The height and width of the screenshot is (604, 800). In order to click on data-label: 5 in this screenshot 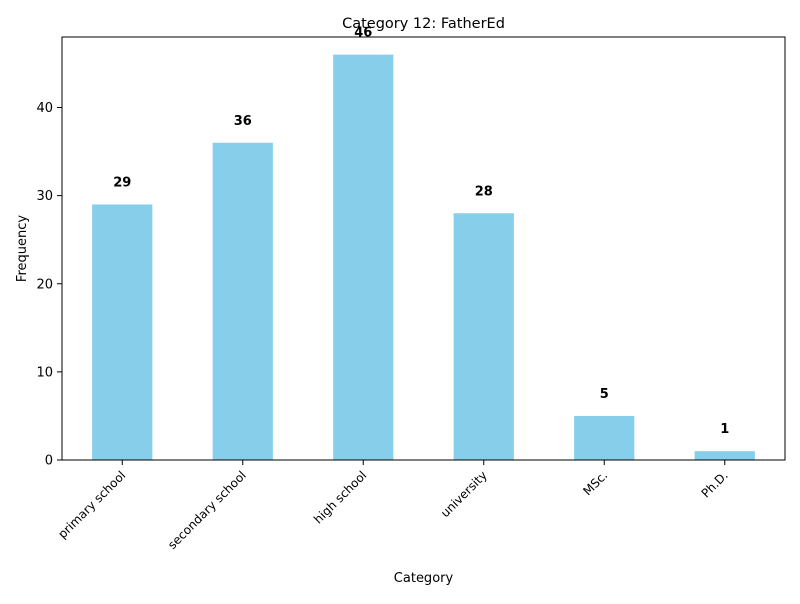, I will do `click(604, 394)`.